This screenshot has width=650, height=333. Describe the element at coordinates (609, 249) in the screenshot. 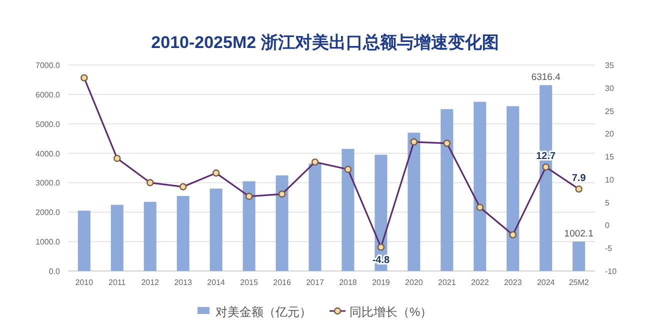

I see `y2-tick-label: -5` at that location.